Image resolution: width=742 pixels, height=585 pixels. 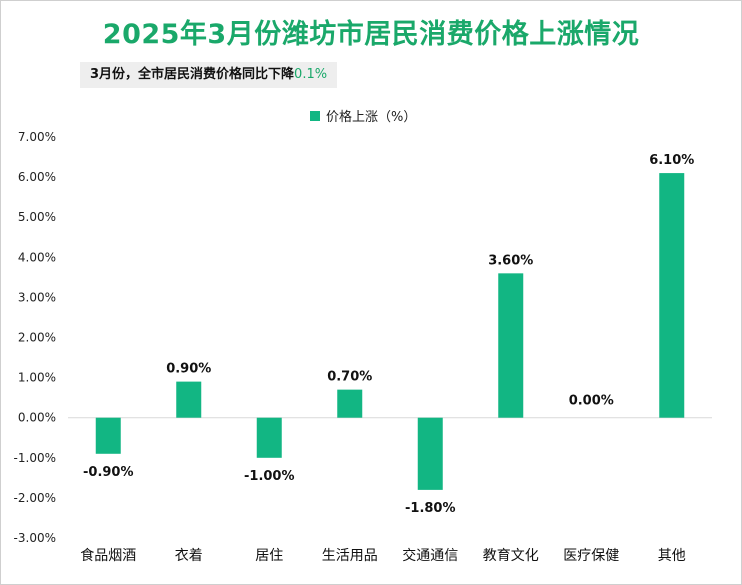 What do you see at coordinates (430, 555) in the screenshot?
I see `x-category-label: 交通通信` at bounding box center [430, 555].